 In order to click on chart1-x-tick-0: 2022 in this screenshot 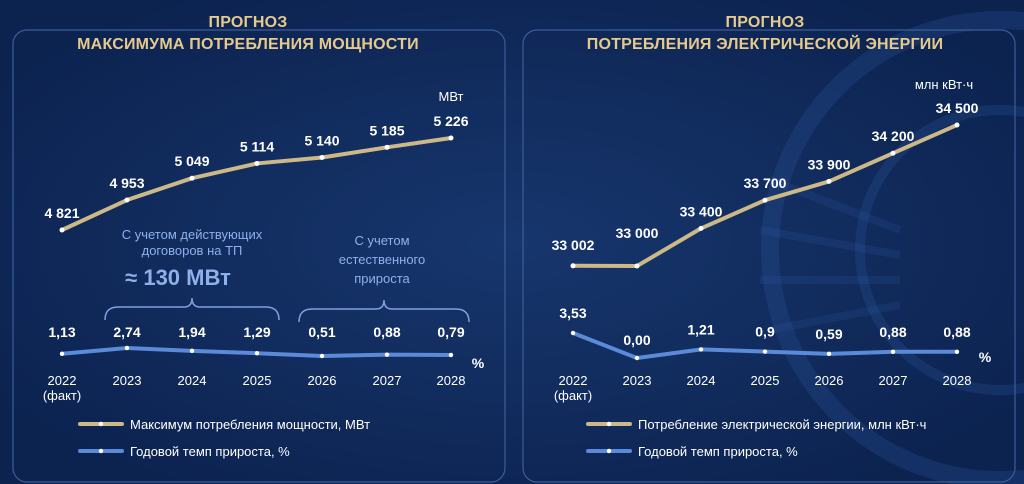, I will do `click(62, 380)`.